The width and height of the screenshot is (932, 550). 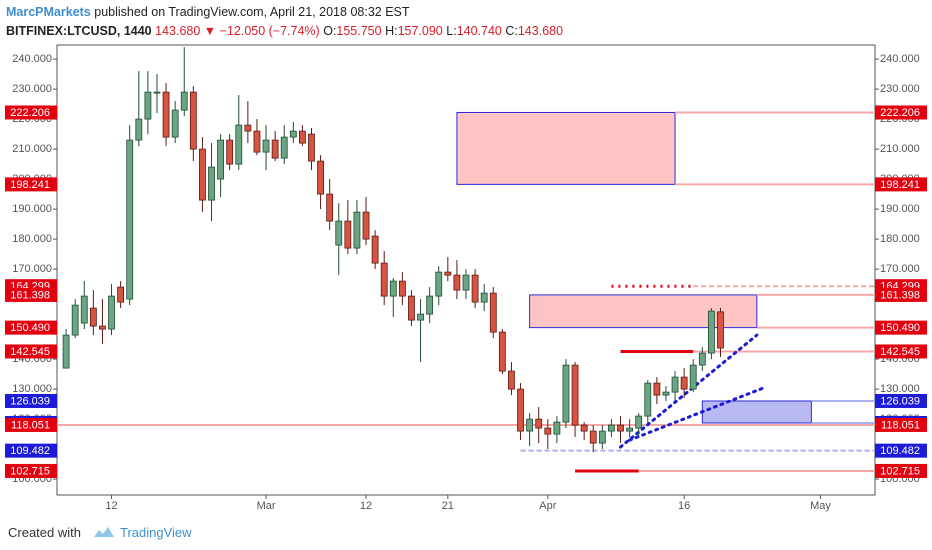 What do you see at coordinates (359, 31) in the screenshot?
I see `ohlc-value: 155.750` at bounding box center [359, 31].